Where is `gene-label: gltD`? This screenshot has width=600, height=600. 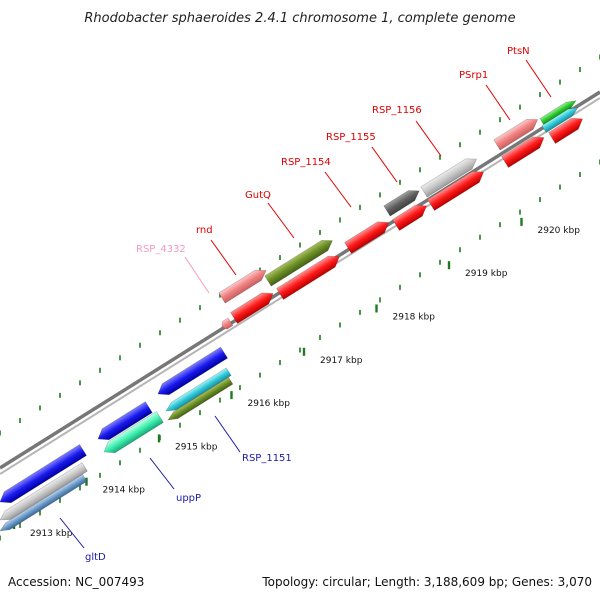 gene-label: gltD is located at coordinates (95, 557).